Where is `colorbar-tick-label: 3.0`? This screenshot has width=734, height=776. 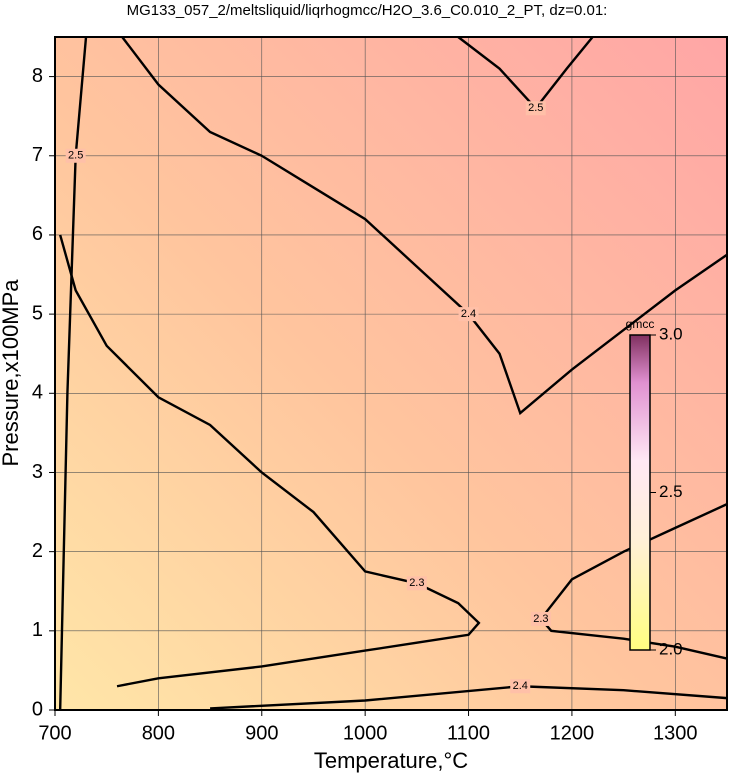
colorbar-tick-label: 3.0 is located at coordinates (671, 333).